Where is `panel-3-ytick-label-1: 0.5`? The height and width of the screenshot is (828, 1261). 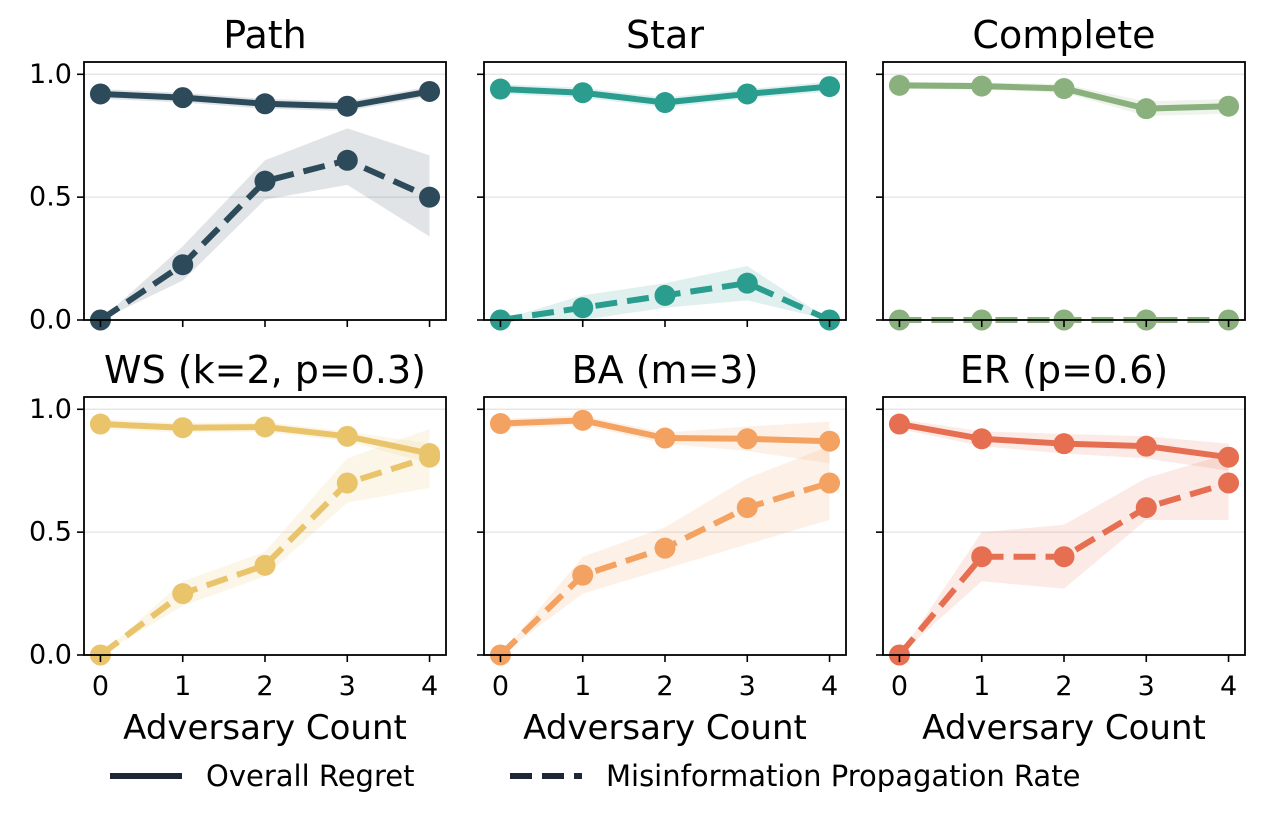
panel-3-ytick-label-1: 0.5 is located at coordinates (50, 532).